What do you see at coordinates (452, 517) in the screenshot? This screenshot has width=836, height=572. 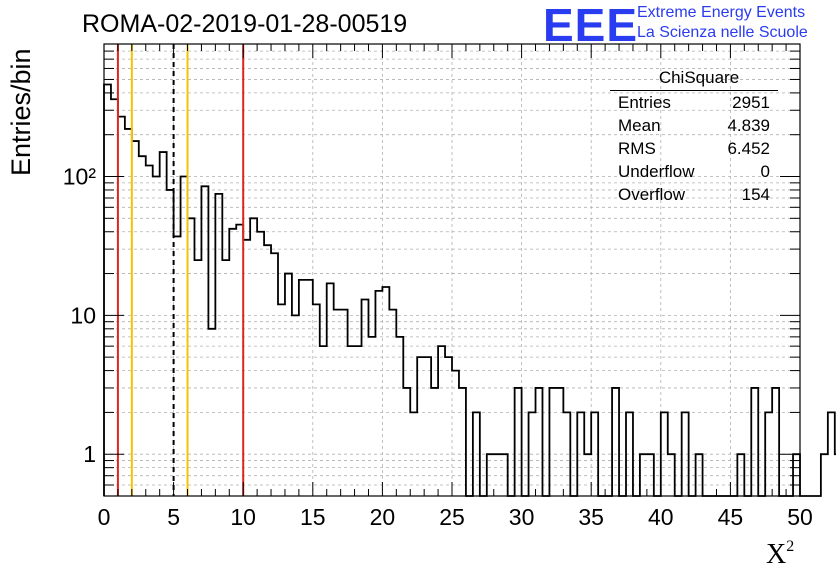 I see `x-tick-label: 25` at bounding box center [452, 517].